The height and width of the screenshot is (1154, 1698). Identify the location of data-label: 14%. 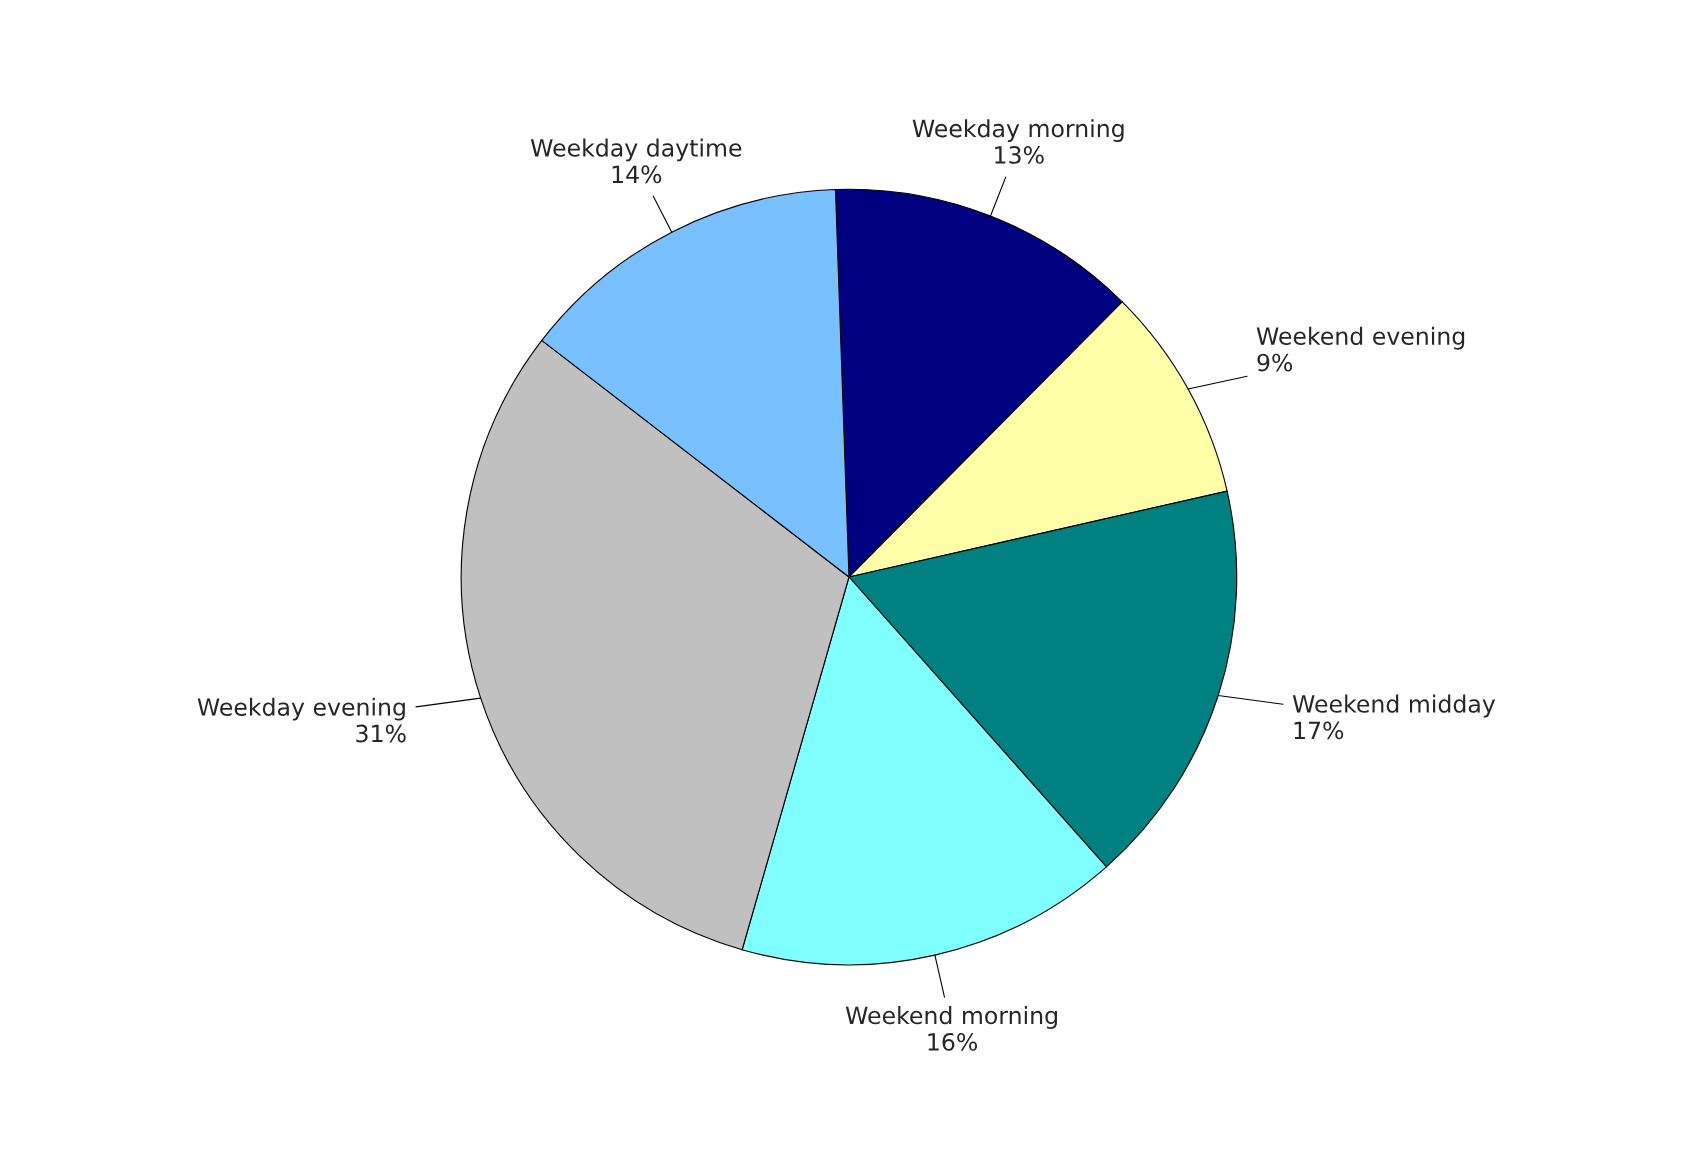
(637, 174).